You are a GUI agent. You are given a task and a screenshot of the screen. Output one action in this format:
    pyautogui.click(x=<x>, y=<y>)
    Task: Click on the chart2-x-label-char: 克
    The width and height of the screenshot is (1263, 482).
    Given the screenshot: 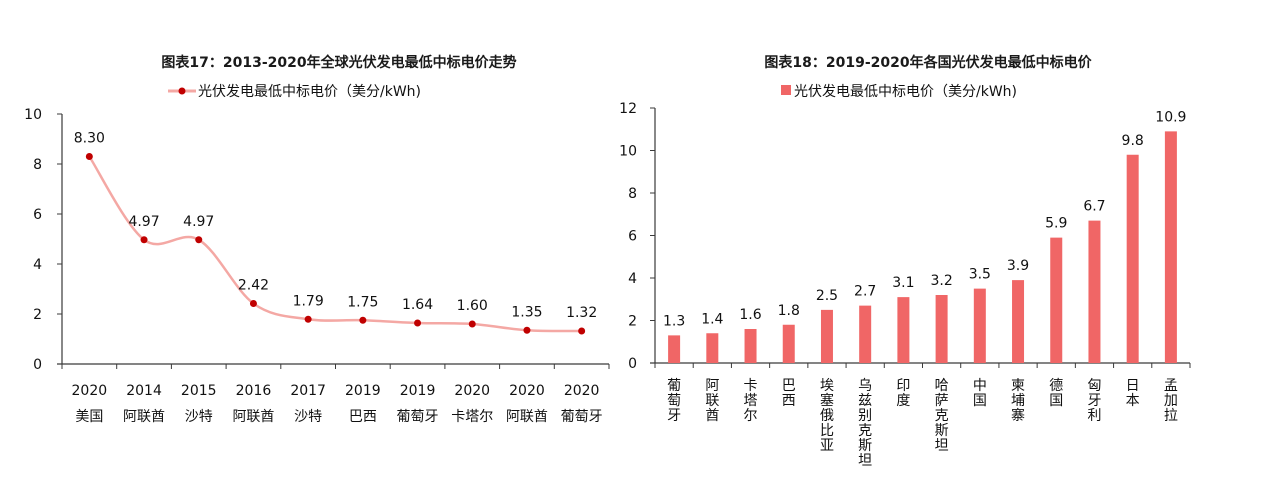 What is the action you would take?
    pyautogui.click(x=942, y=416)
    